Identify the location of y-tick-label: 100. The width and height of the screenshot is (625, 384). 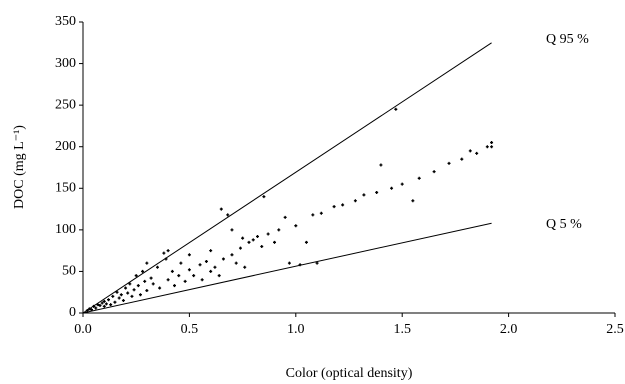
(65, 229).